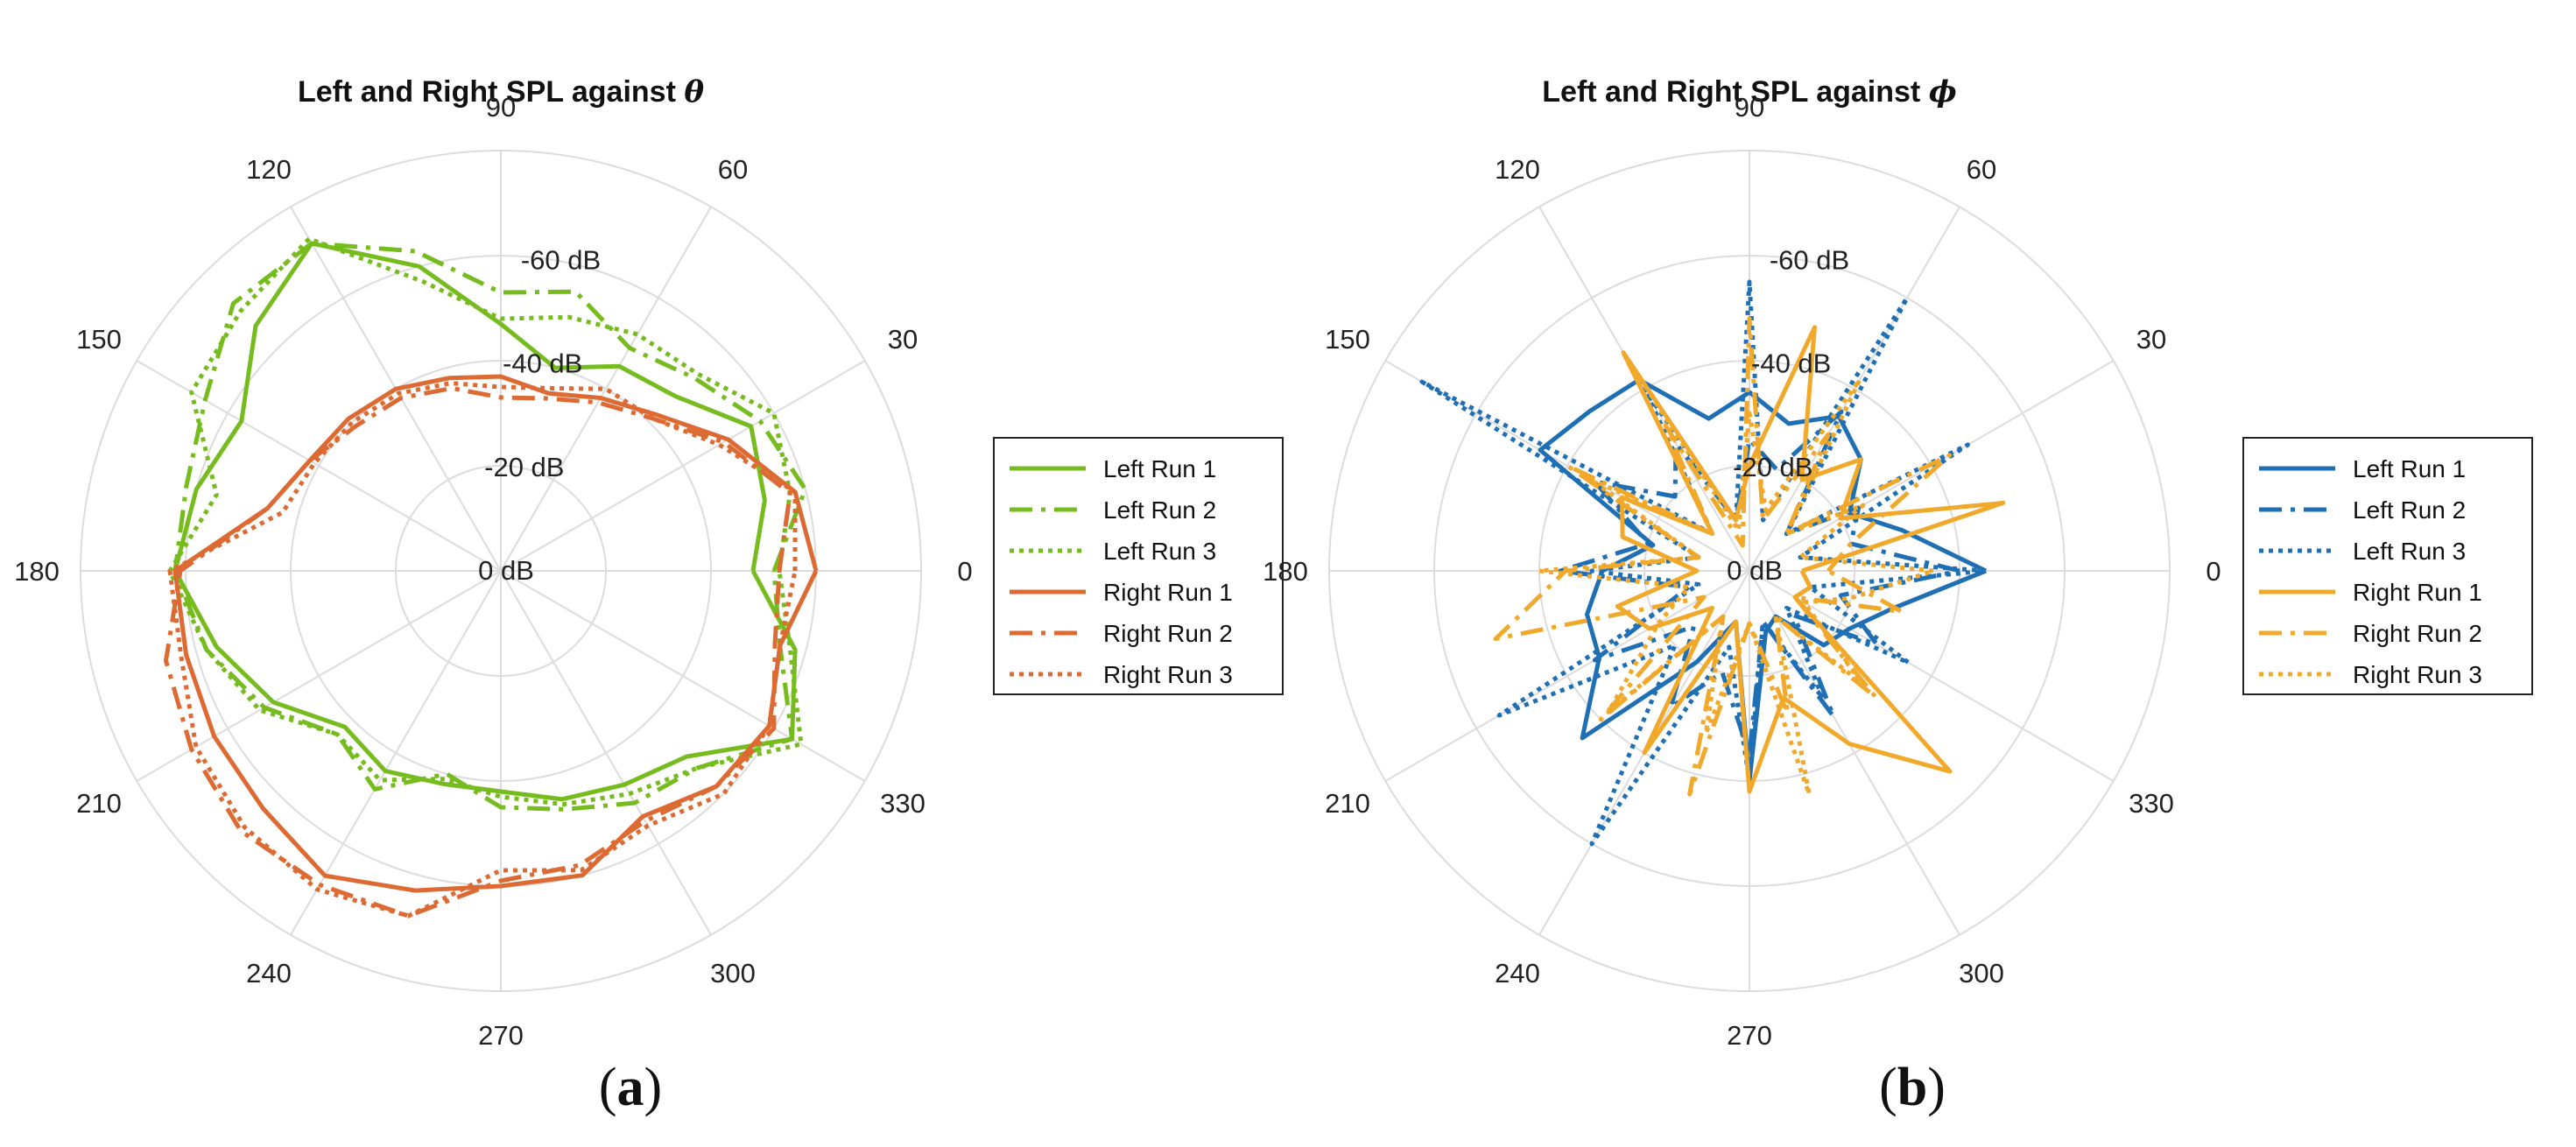 The width and height of the screenshot is (2576, 1147). I want to click on grid-spoke-30-theta, so click(683, 466).